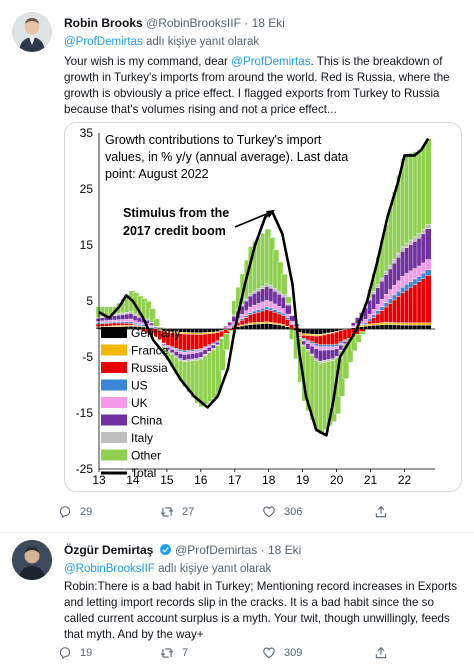  What do you see at coordinates (148, 61) in the screenshot?
I see `tweet-text-start: Your wish is my command, dear` at bounding box center [148, 61].